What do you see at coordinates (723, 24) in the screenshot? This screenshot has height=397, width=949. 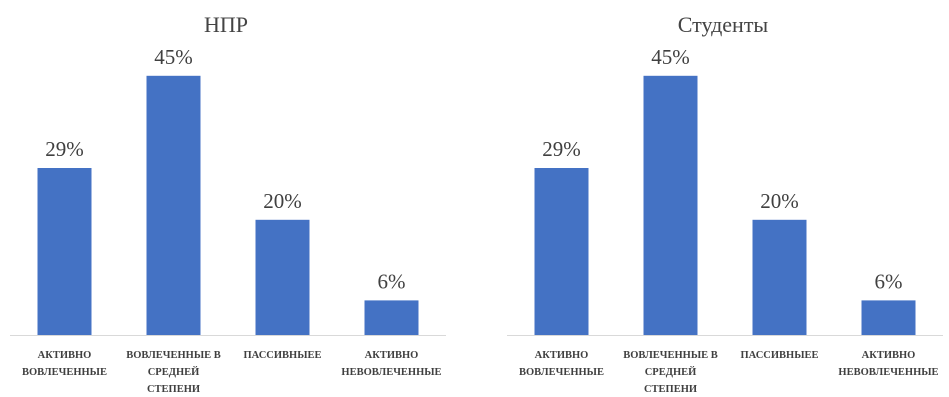 I see `chart-title: Студенты` at bounding box center [723, 24].